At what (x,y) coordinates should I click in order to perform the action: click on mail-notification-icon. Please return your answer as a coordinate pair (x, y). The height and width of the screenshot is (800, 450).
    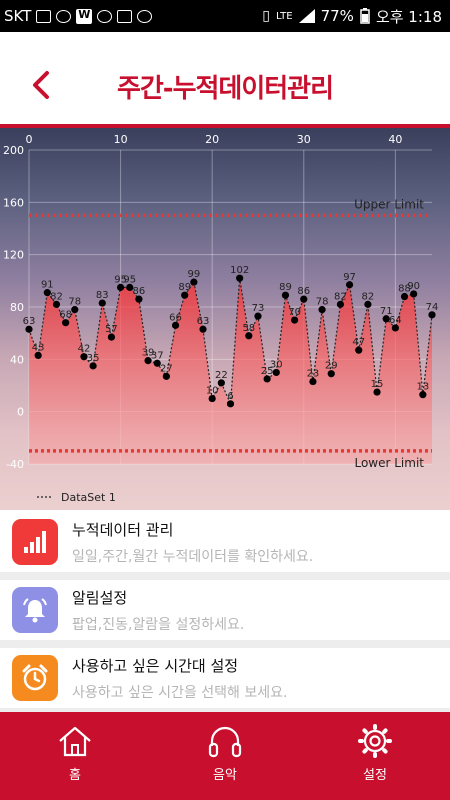
    Looking at the image, I should click on (125, 16).